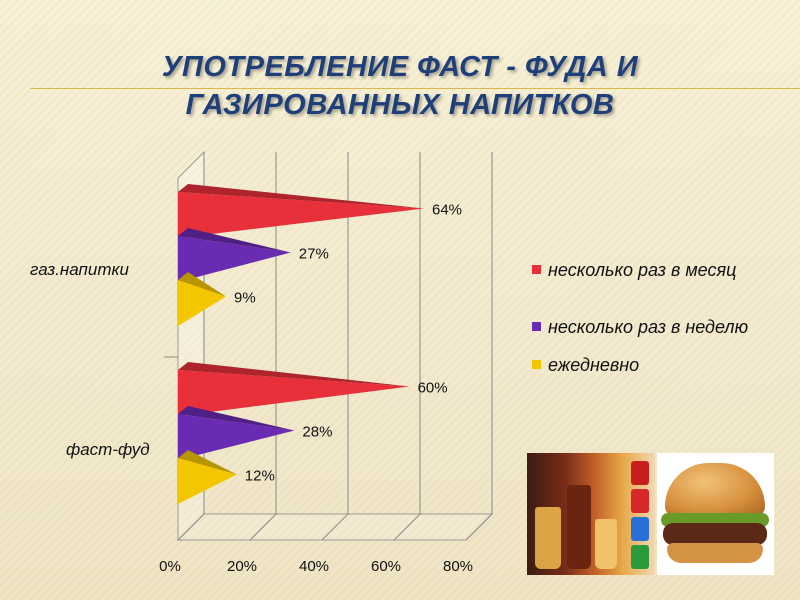  I want to click on hamburger-photo, so click(715, 514).